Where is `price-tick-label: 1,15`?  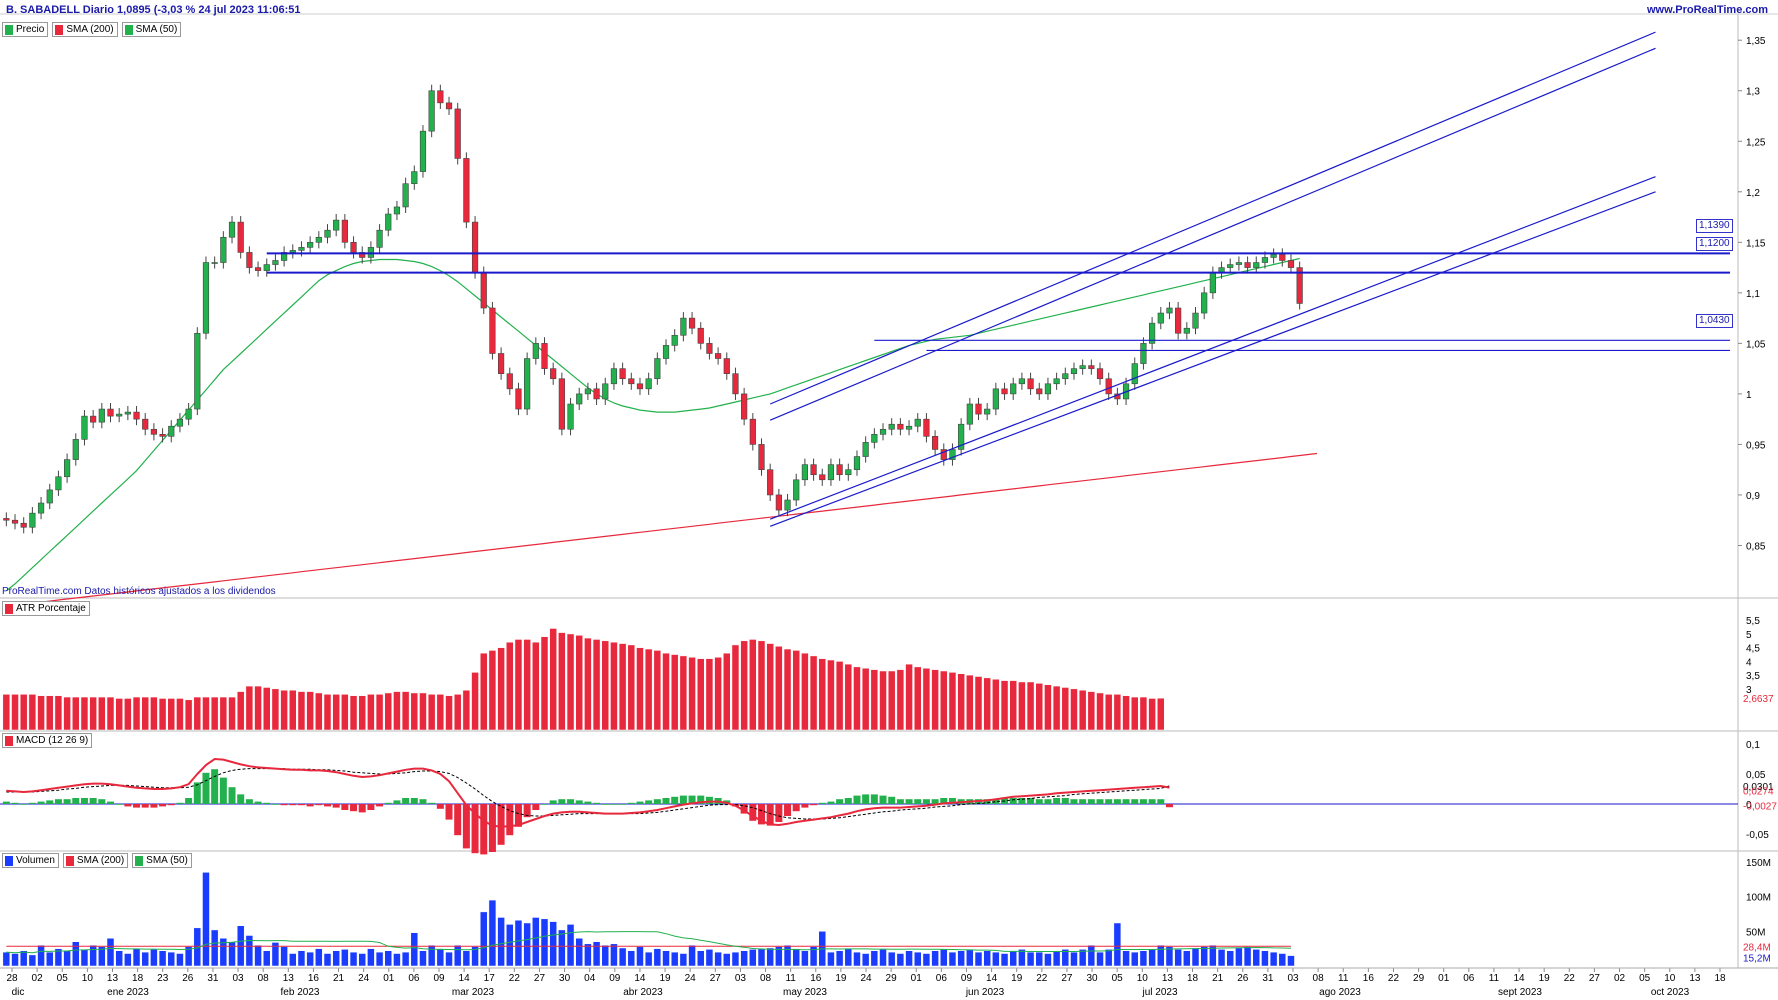 price-tick-label: 1,15 is located at coordinates (1756, 243).